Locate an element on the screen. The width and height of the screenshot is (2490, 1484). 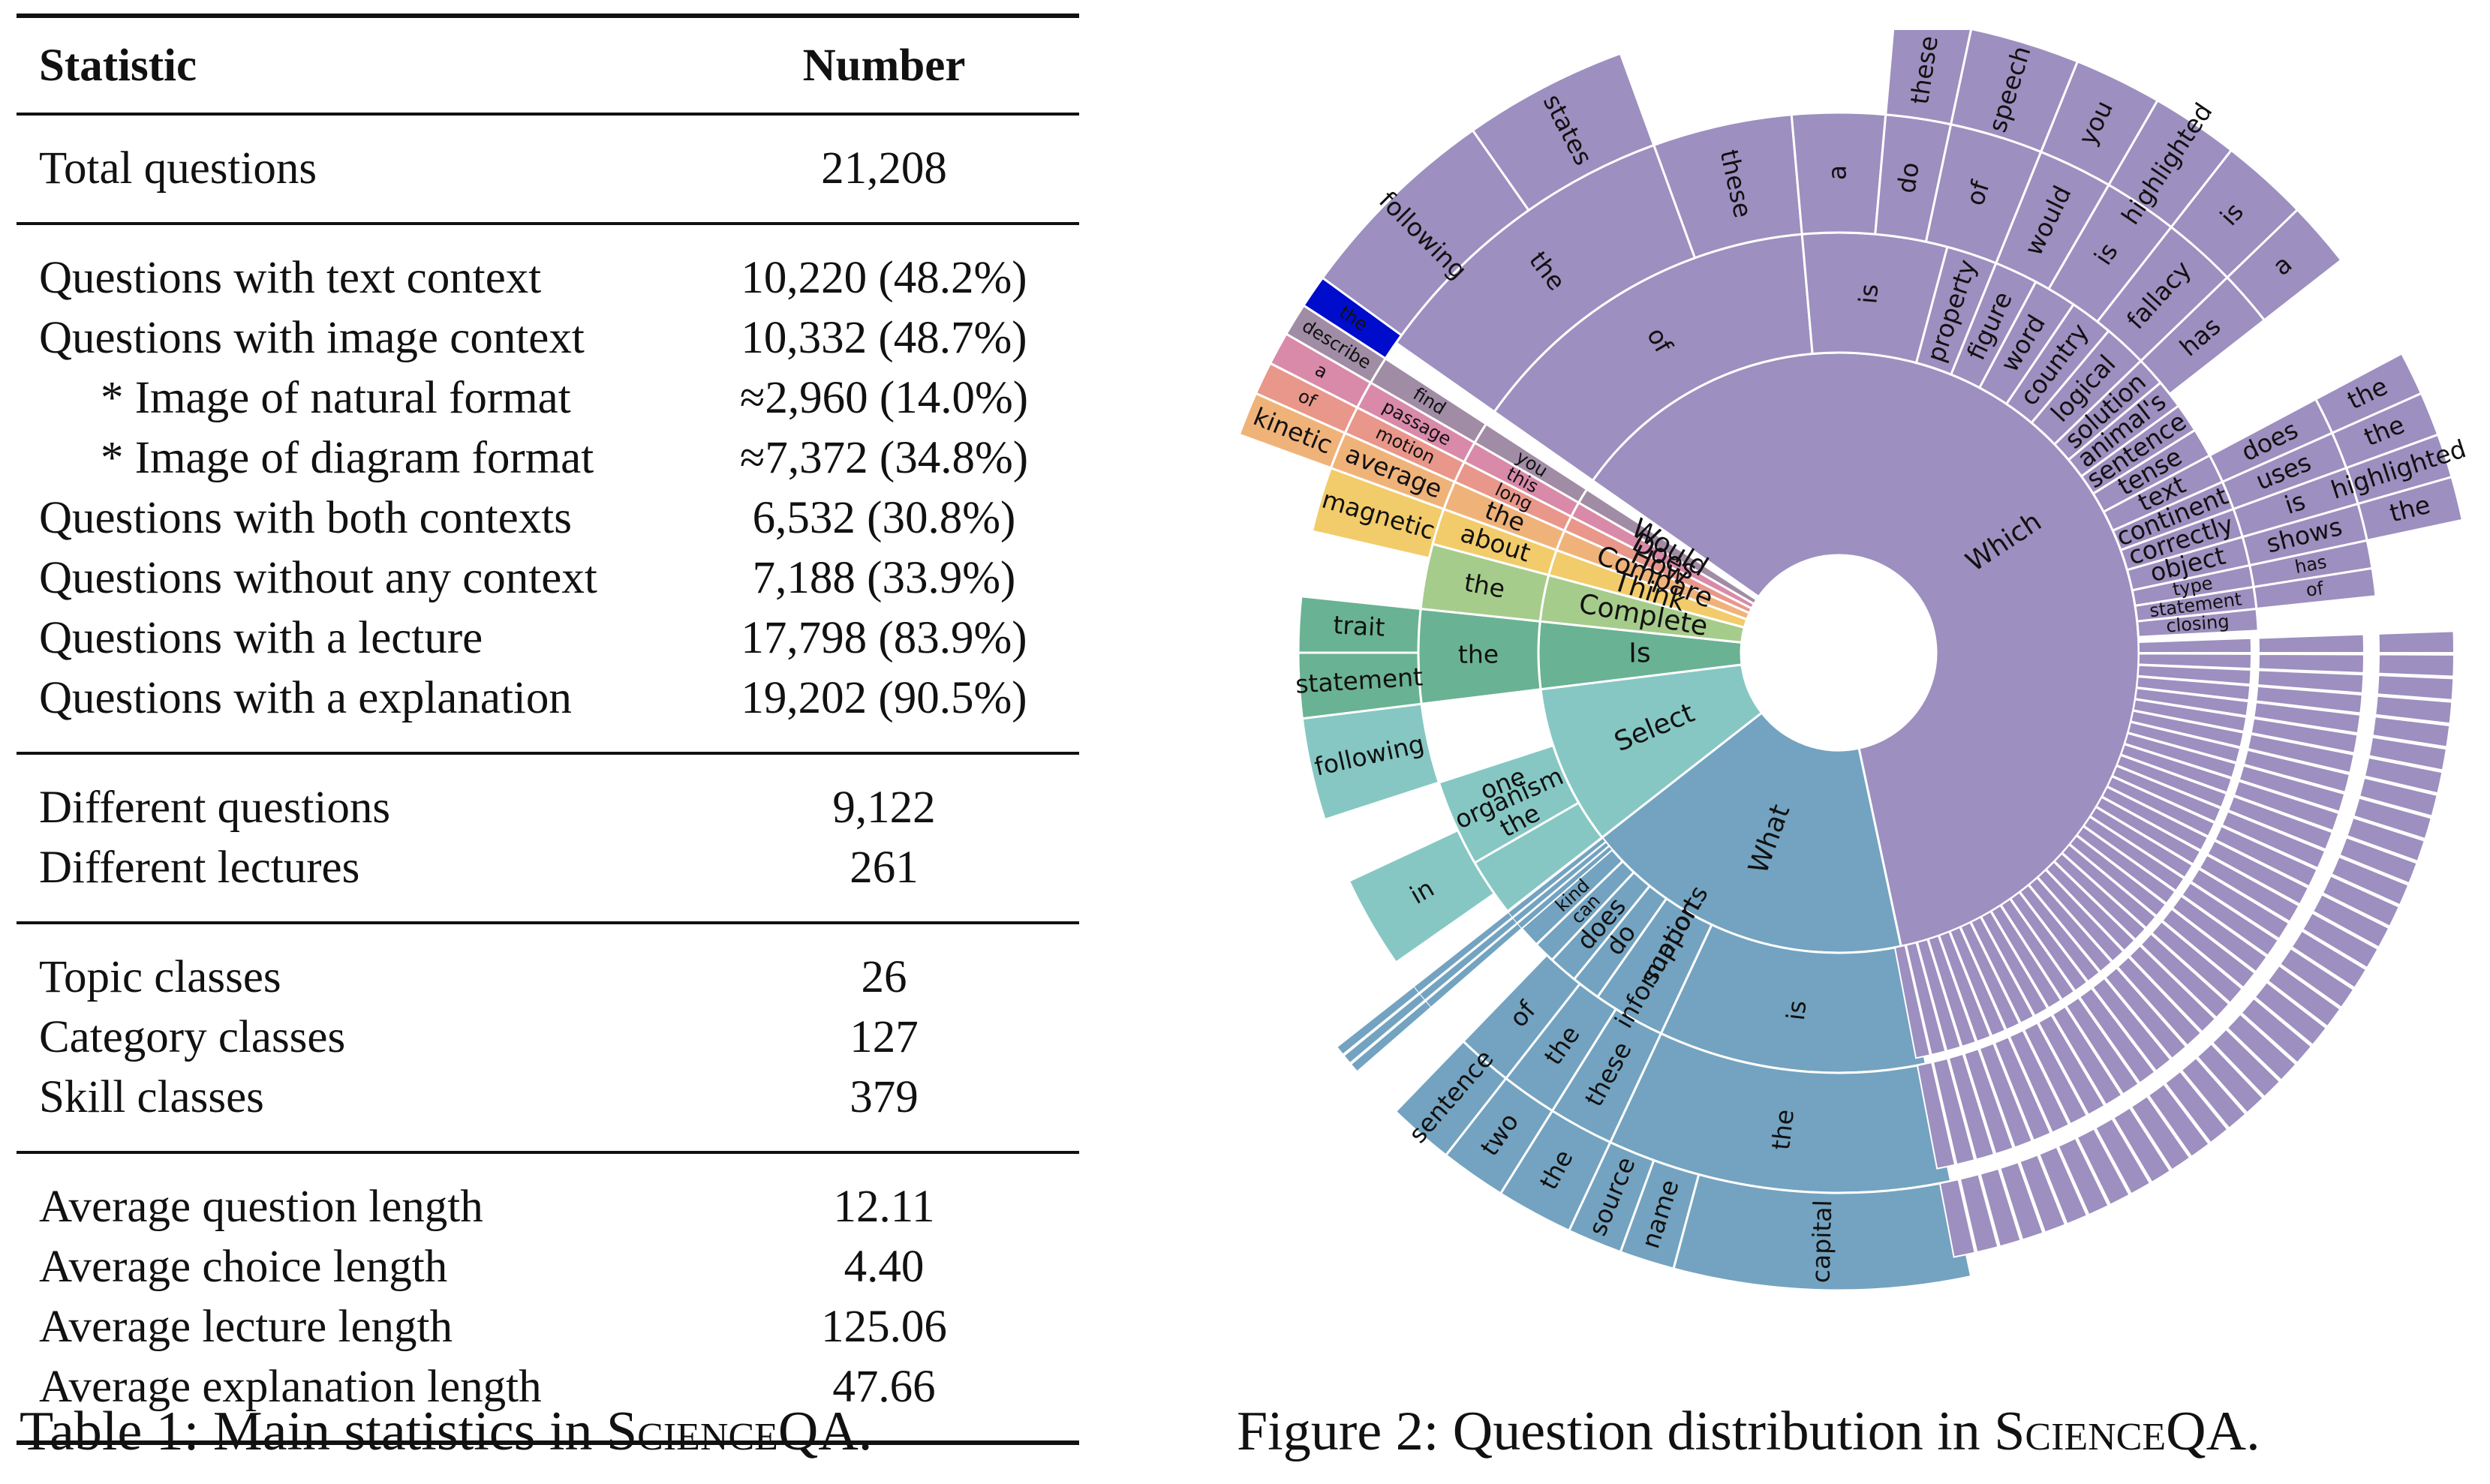
row-label: Questions with text context is located at coordinates (353, 265).